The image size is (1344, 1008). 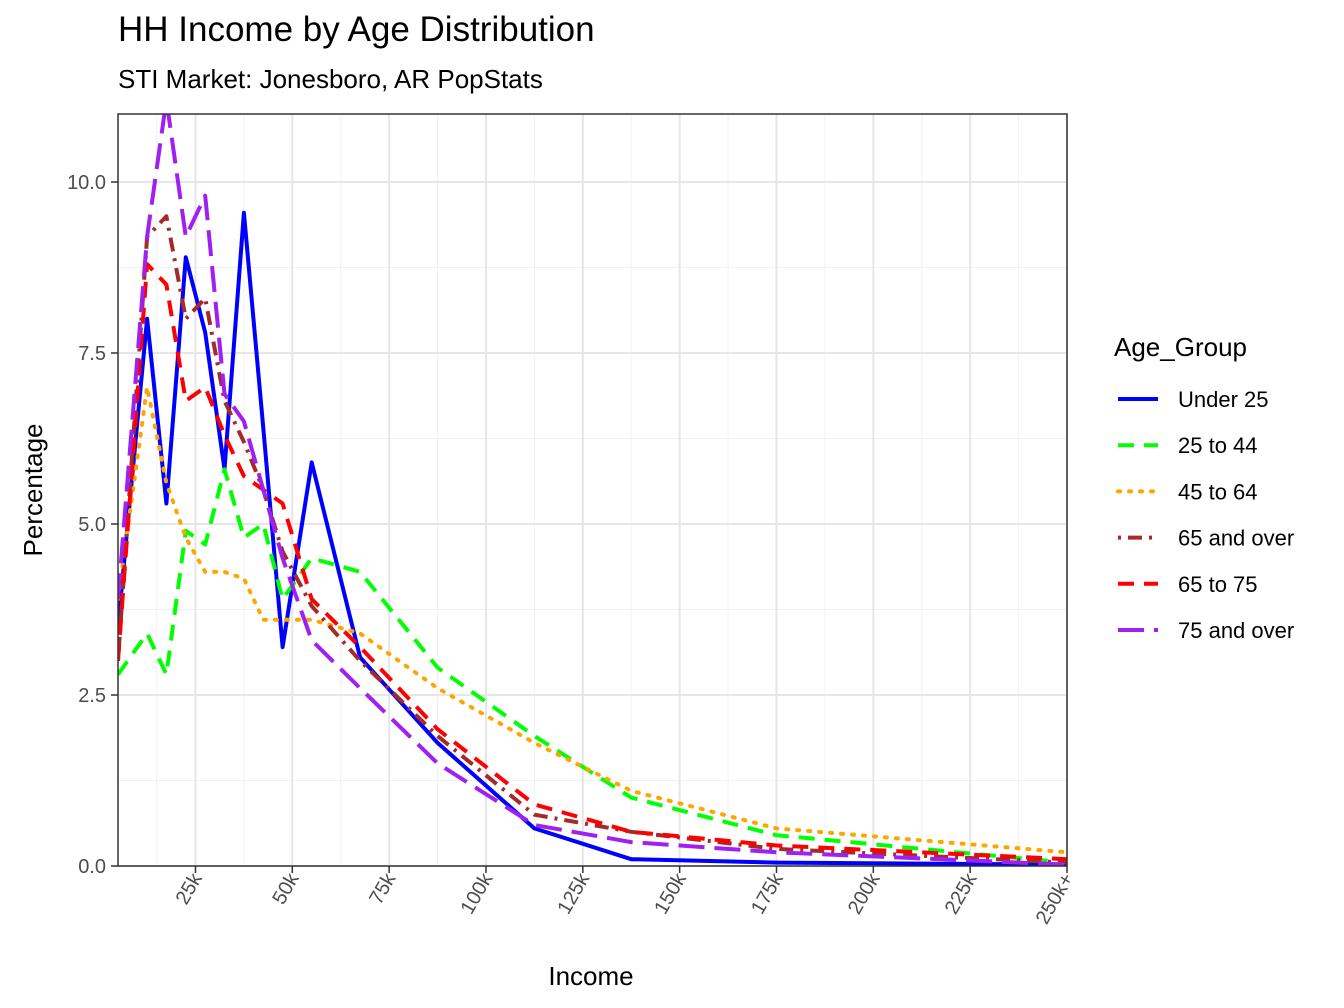 I want to click on x-tick-label: 175k, so click(x=767, y=893).